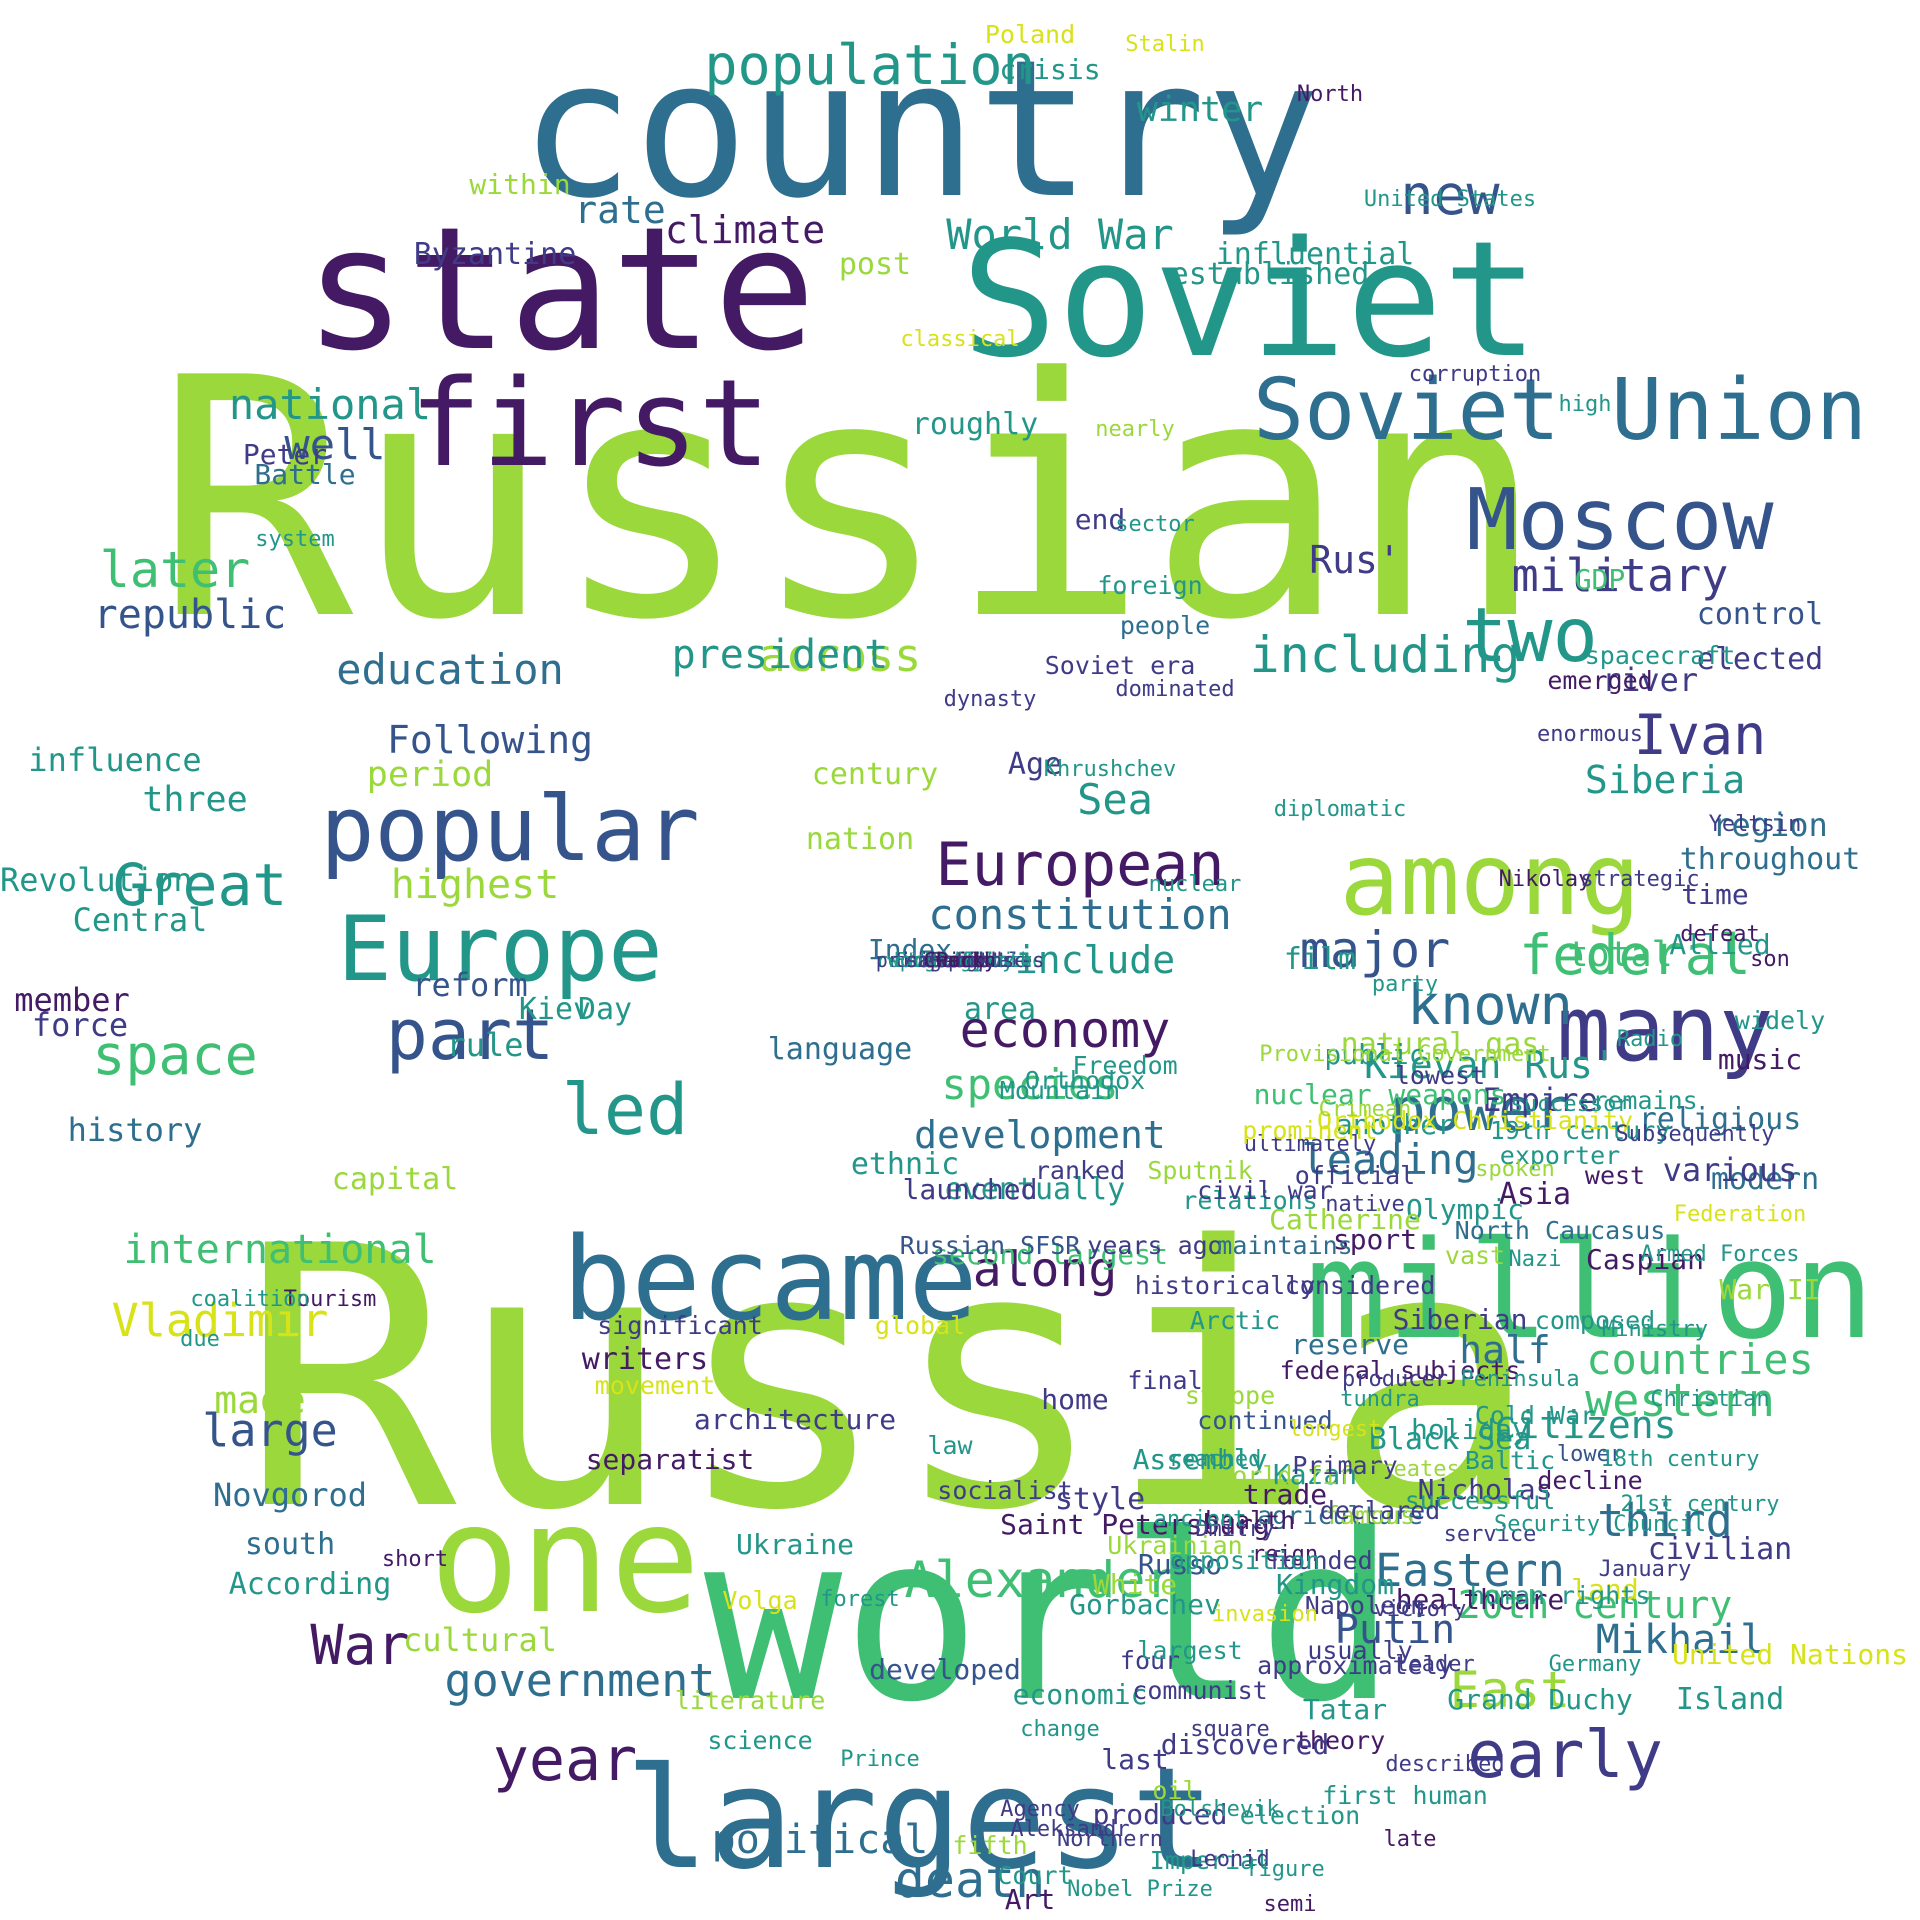  Describe the element at coordinates (1035, 764) in the screenshot. I see `word-age: Age` at that location.